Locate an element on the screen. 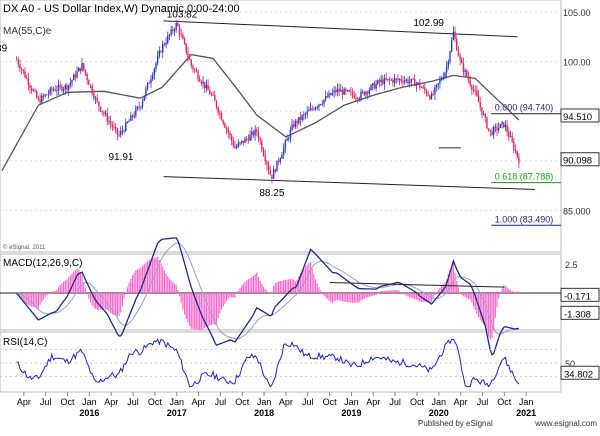 The image size is (600, 436). x-month-label: Apr is located at coordinates (111, 402).